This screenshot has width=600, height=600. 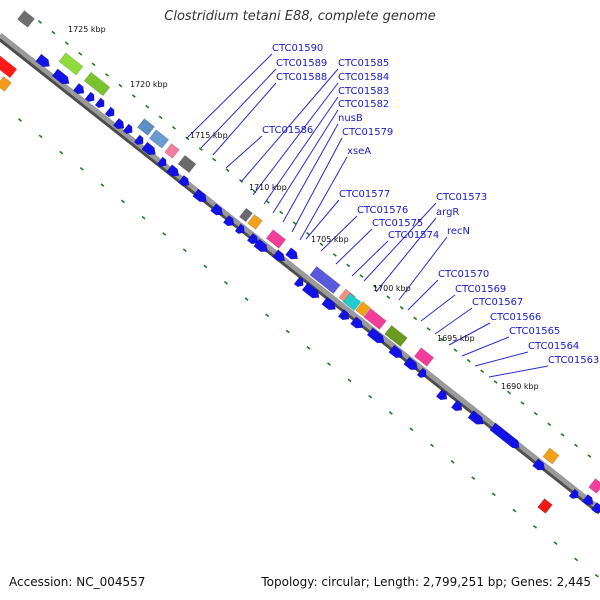 What do you see at coordinates (497, 302) in the screenshot?
I see `gene-label: CTC01567` at bounding box center [497, 302].